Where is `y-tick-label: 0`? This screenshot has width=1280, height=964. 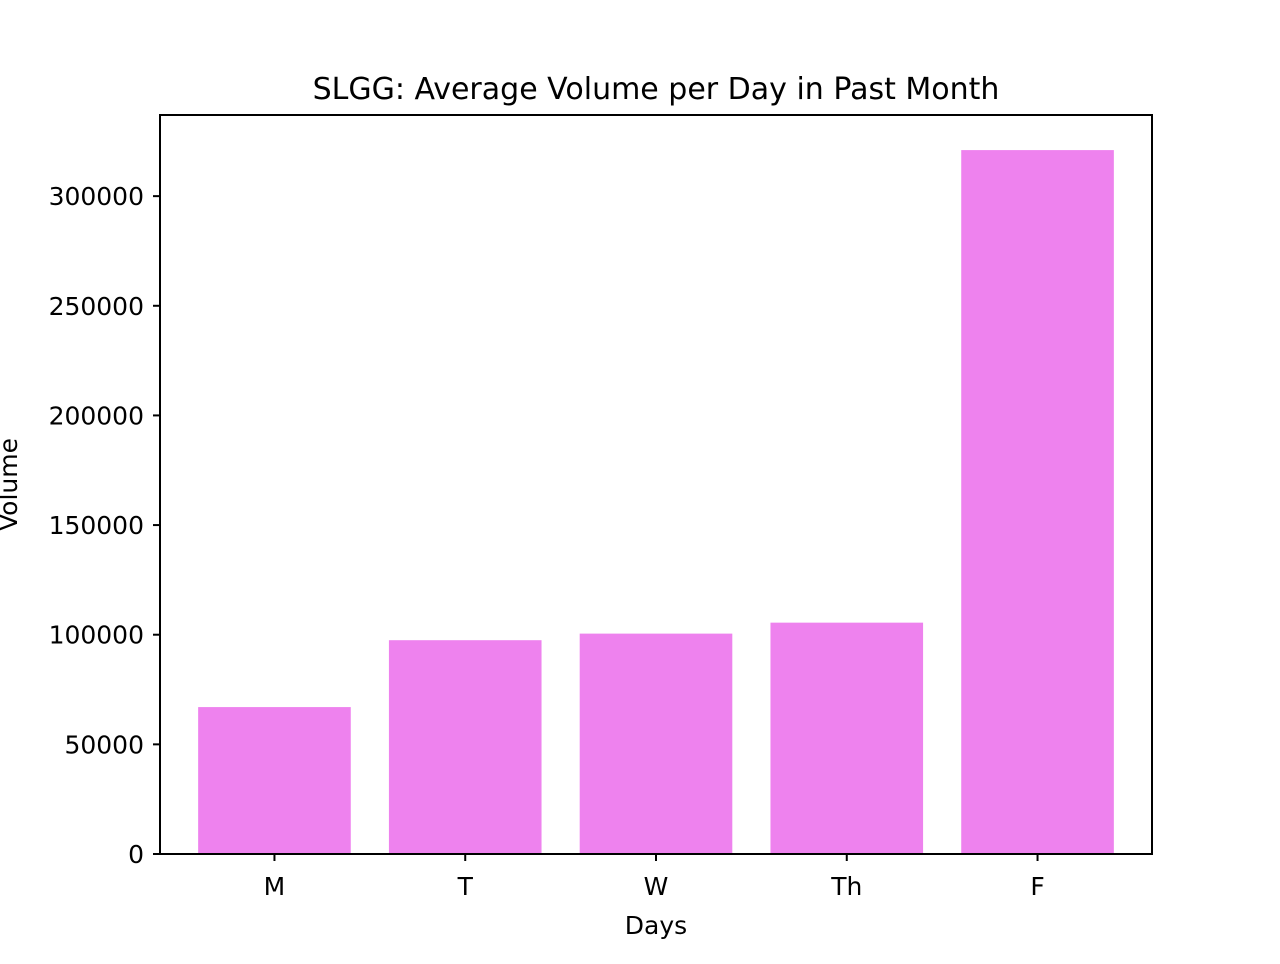
y-tick-label: 0 is located at coordinates (136, 854).